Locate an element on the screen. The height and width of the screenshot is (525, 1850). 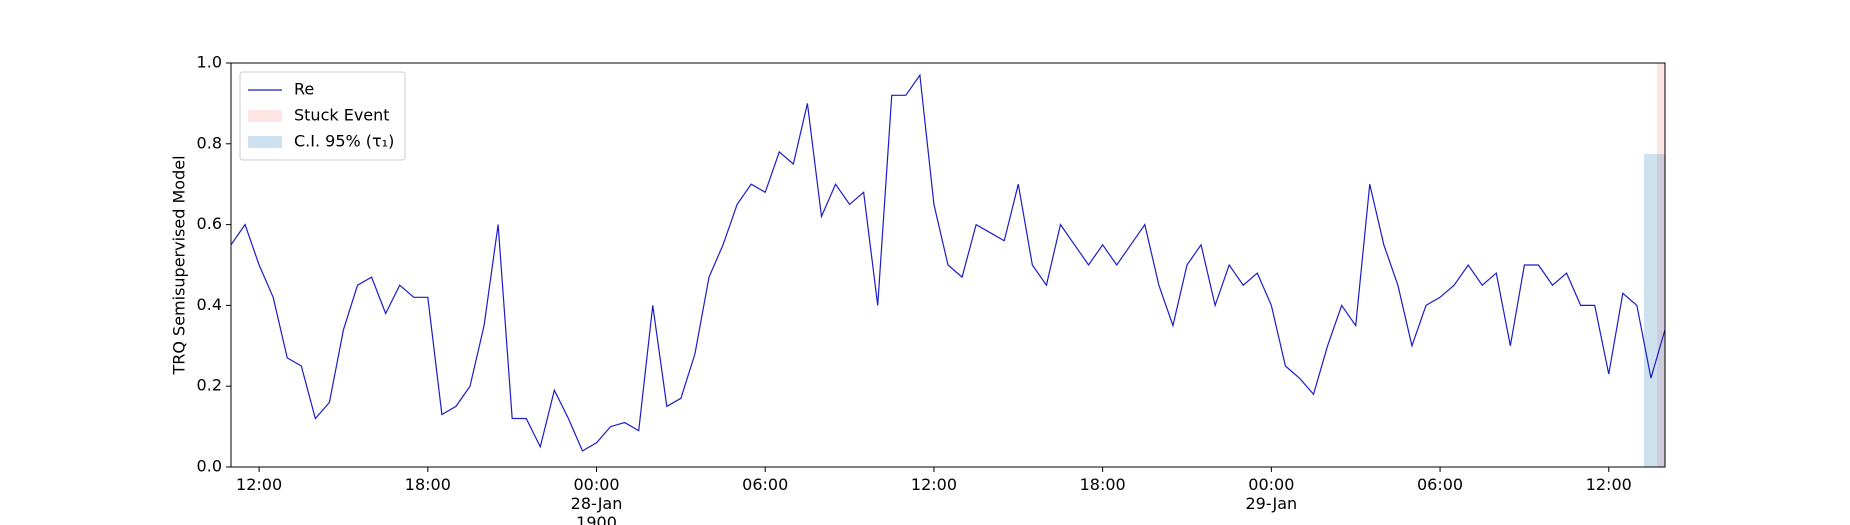
legend-box is located at coordinates (322, 116).